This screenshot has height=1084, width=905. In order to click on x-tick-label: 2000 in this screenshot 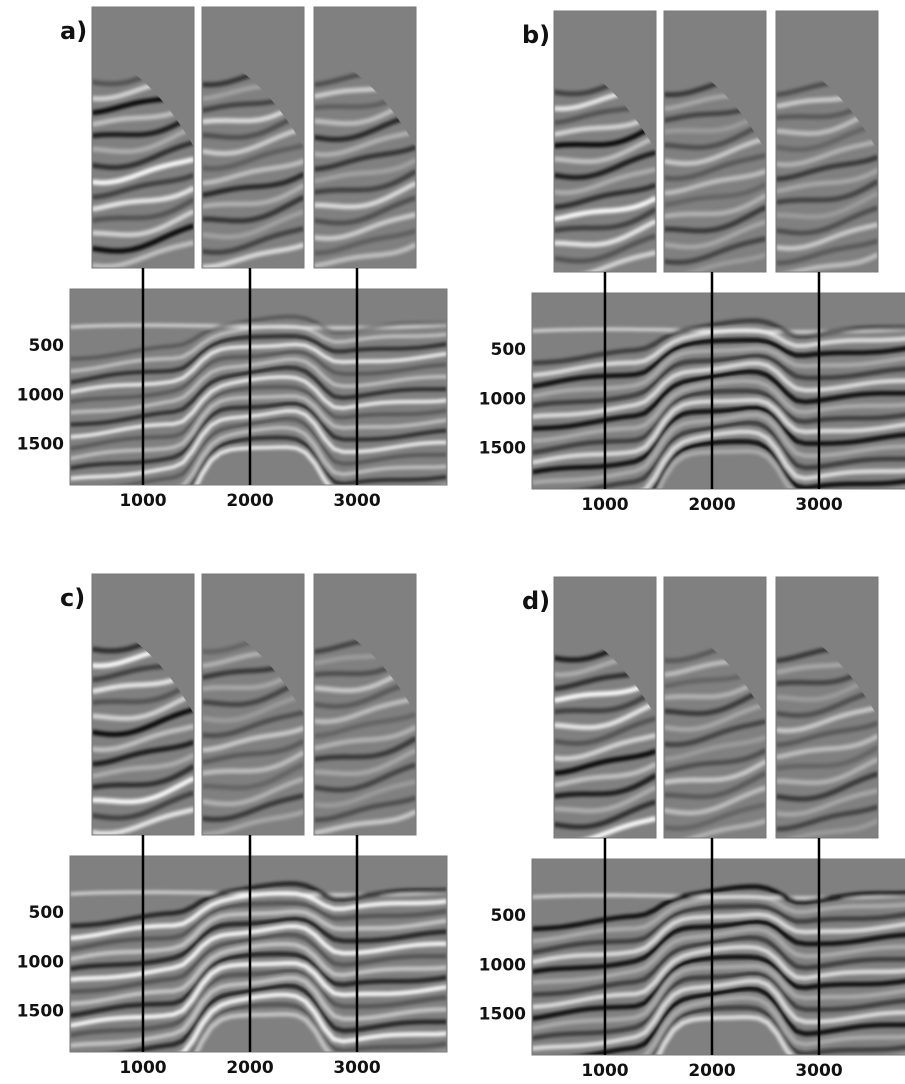, I will do `click(711, 1071)`.